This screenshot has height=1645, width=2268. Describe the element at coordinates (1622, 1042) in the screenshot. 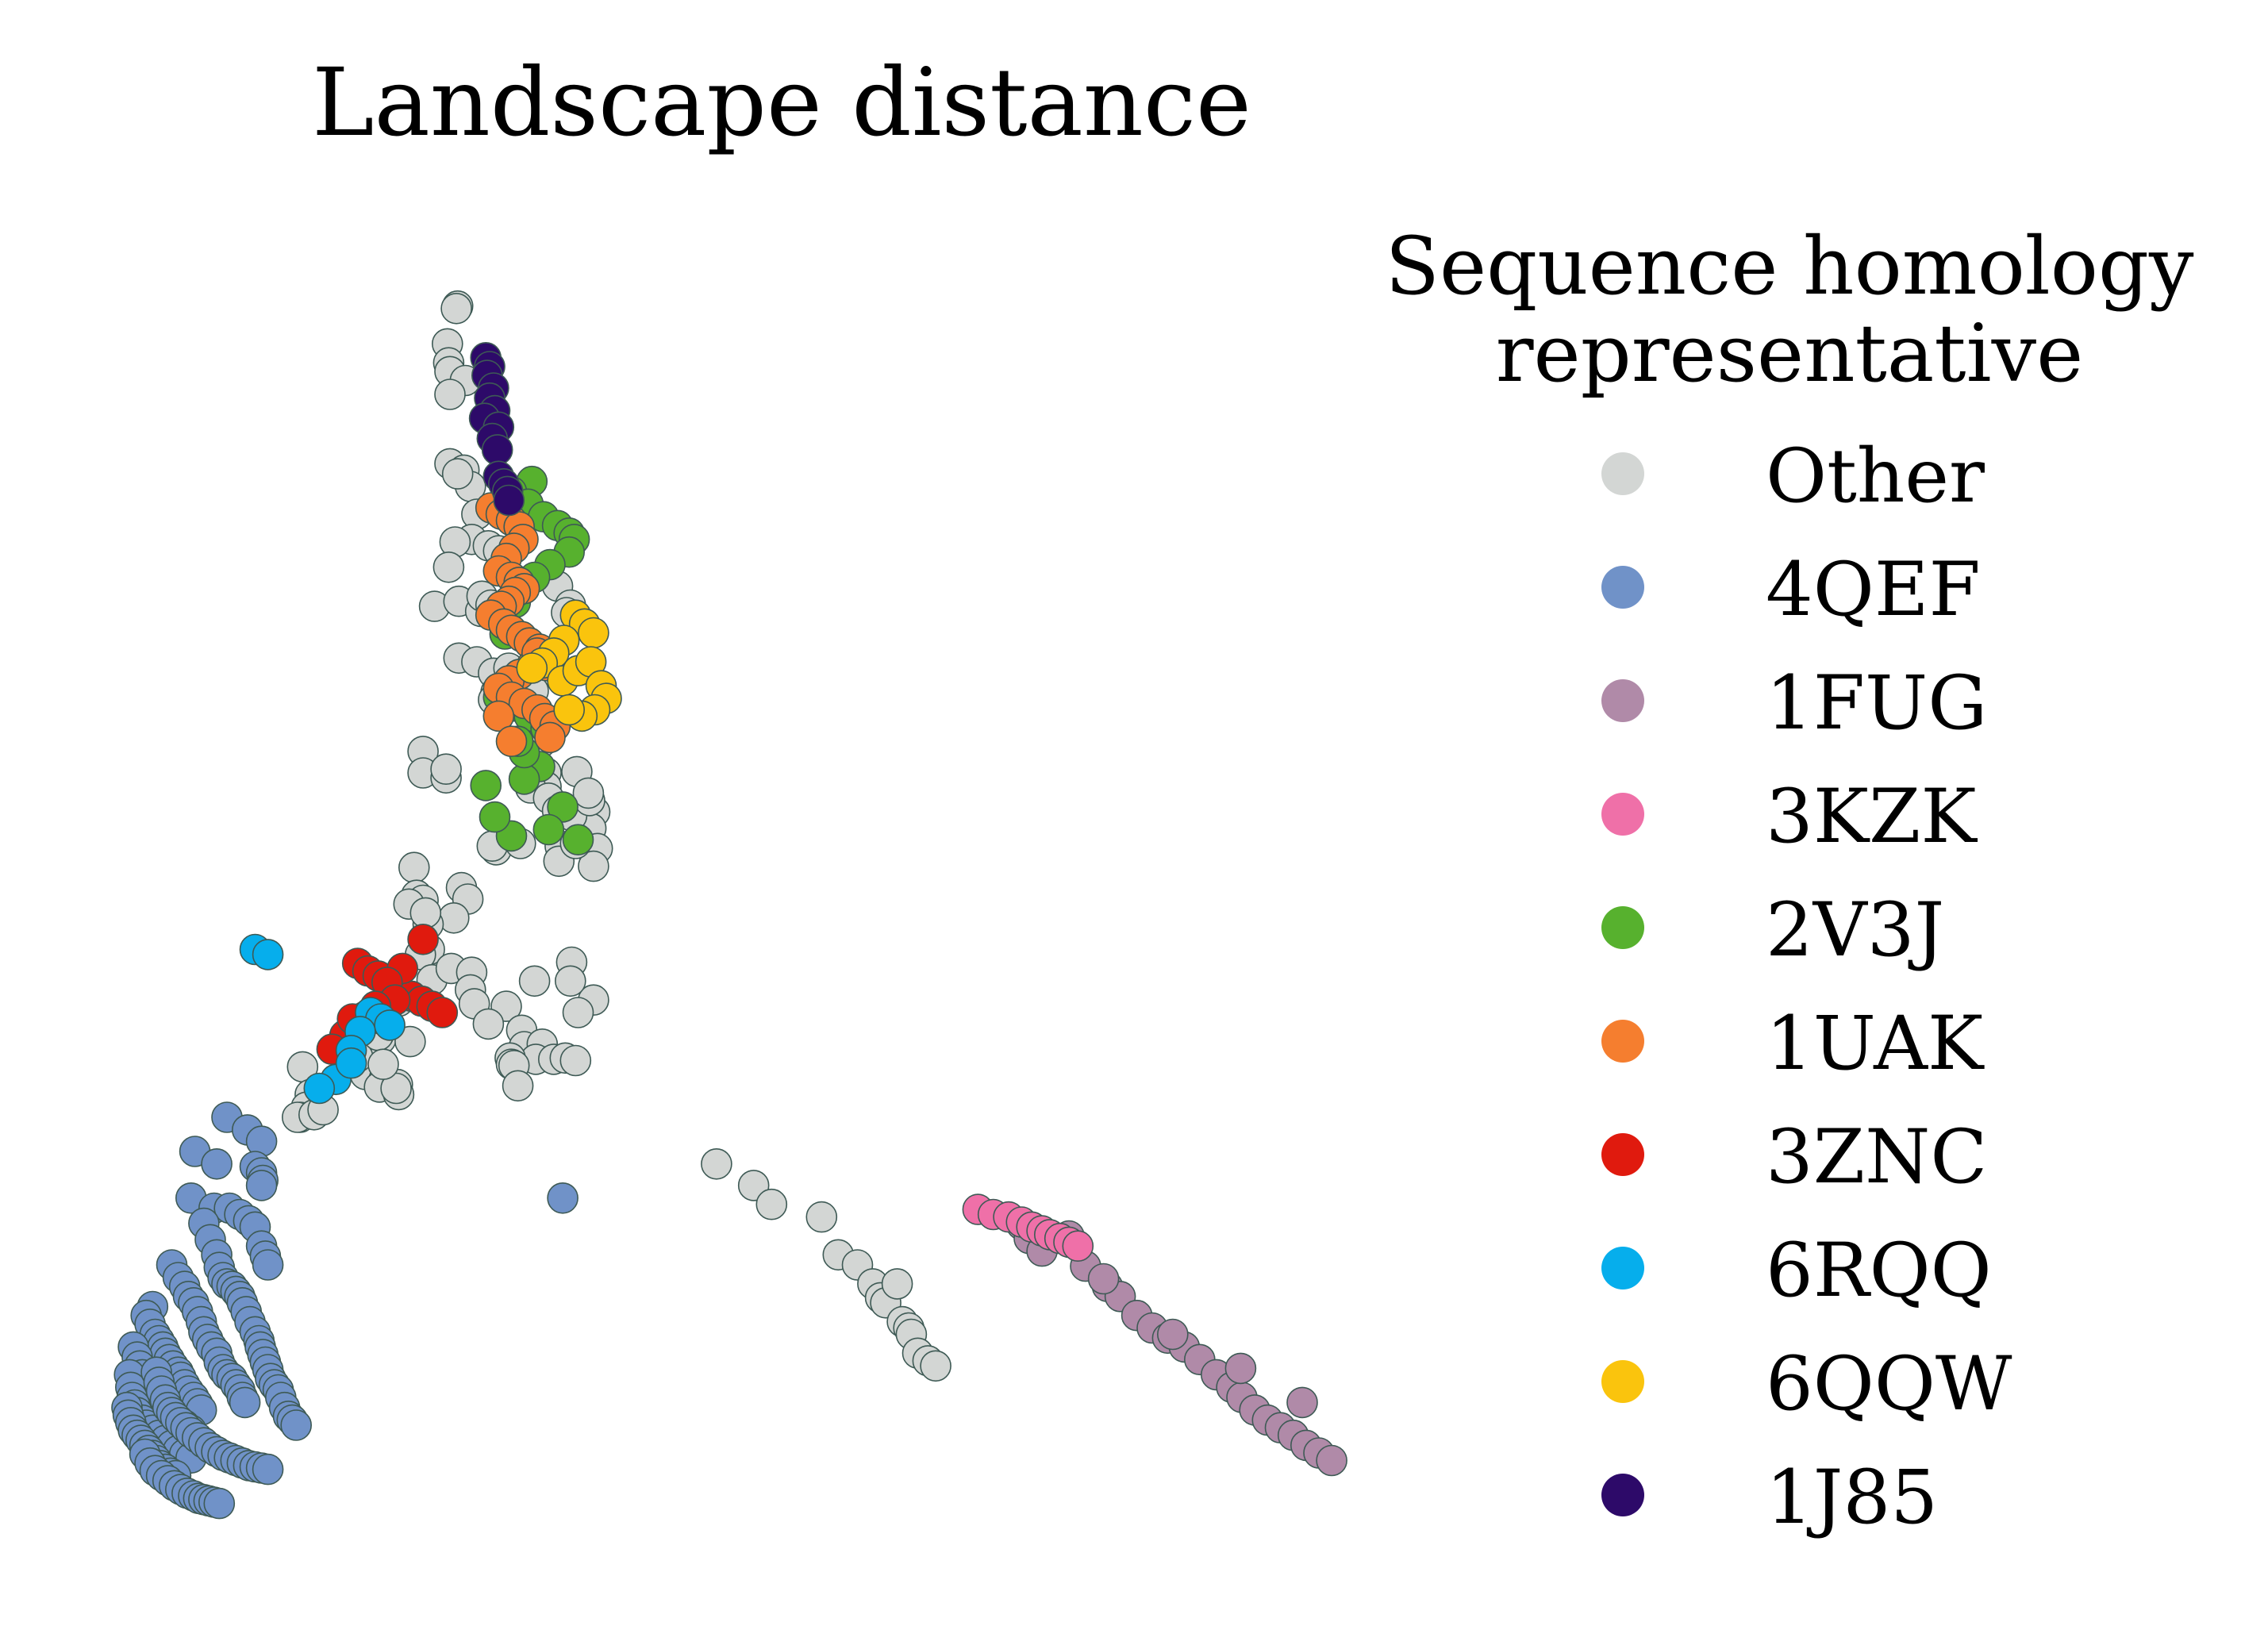

I see `legend-marker-1uak` at that location.